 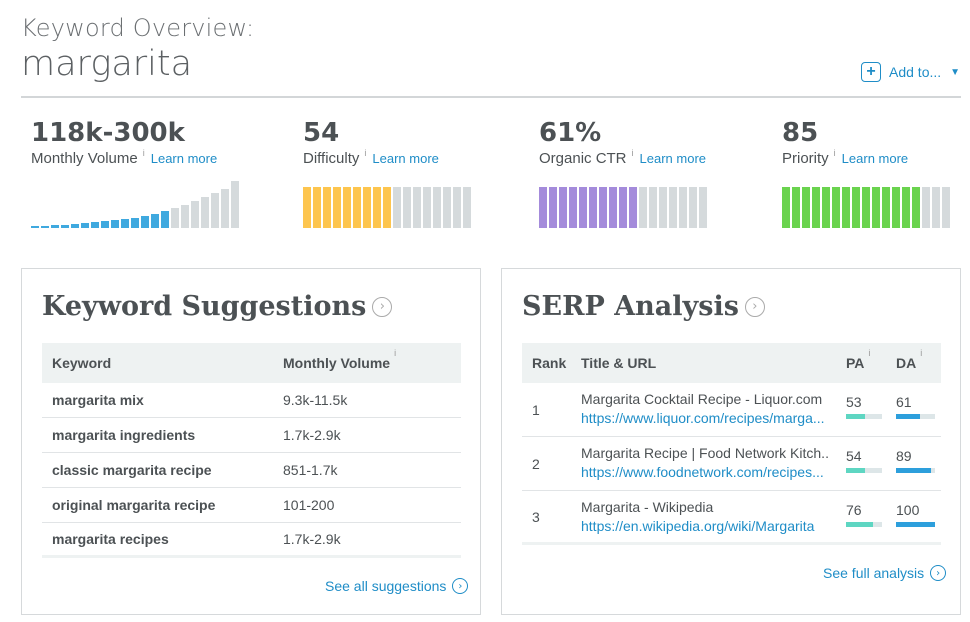 I want to click on metric-monthly-volume: 118k-300k Monthly Volume i Learn more, so click(x=124, y=142).